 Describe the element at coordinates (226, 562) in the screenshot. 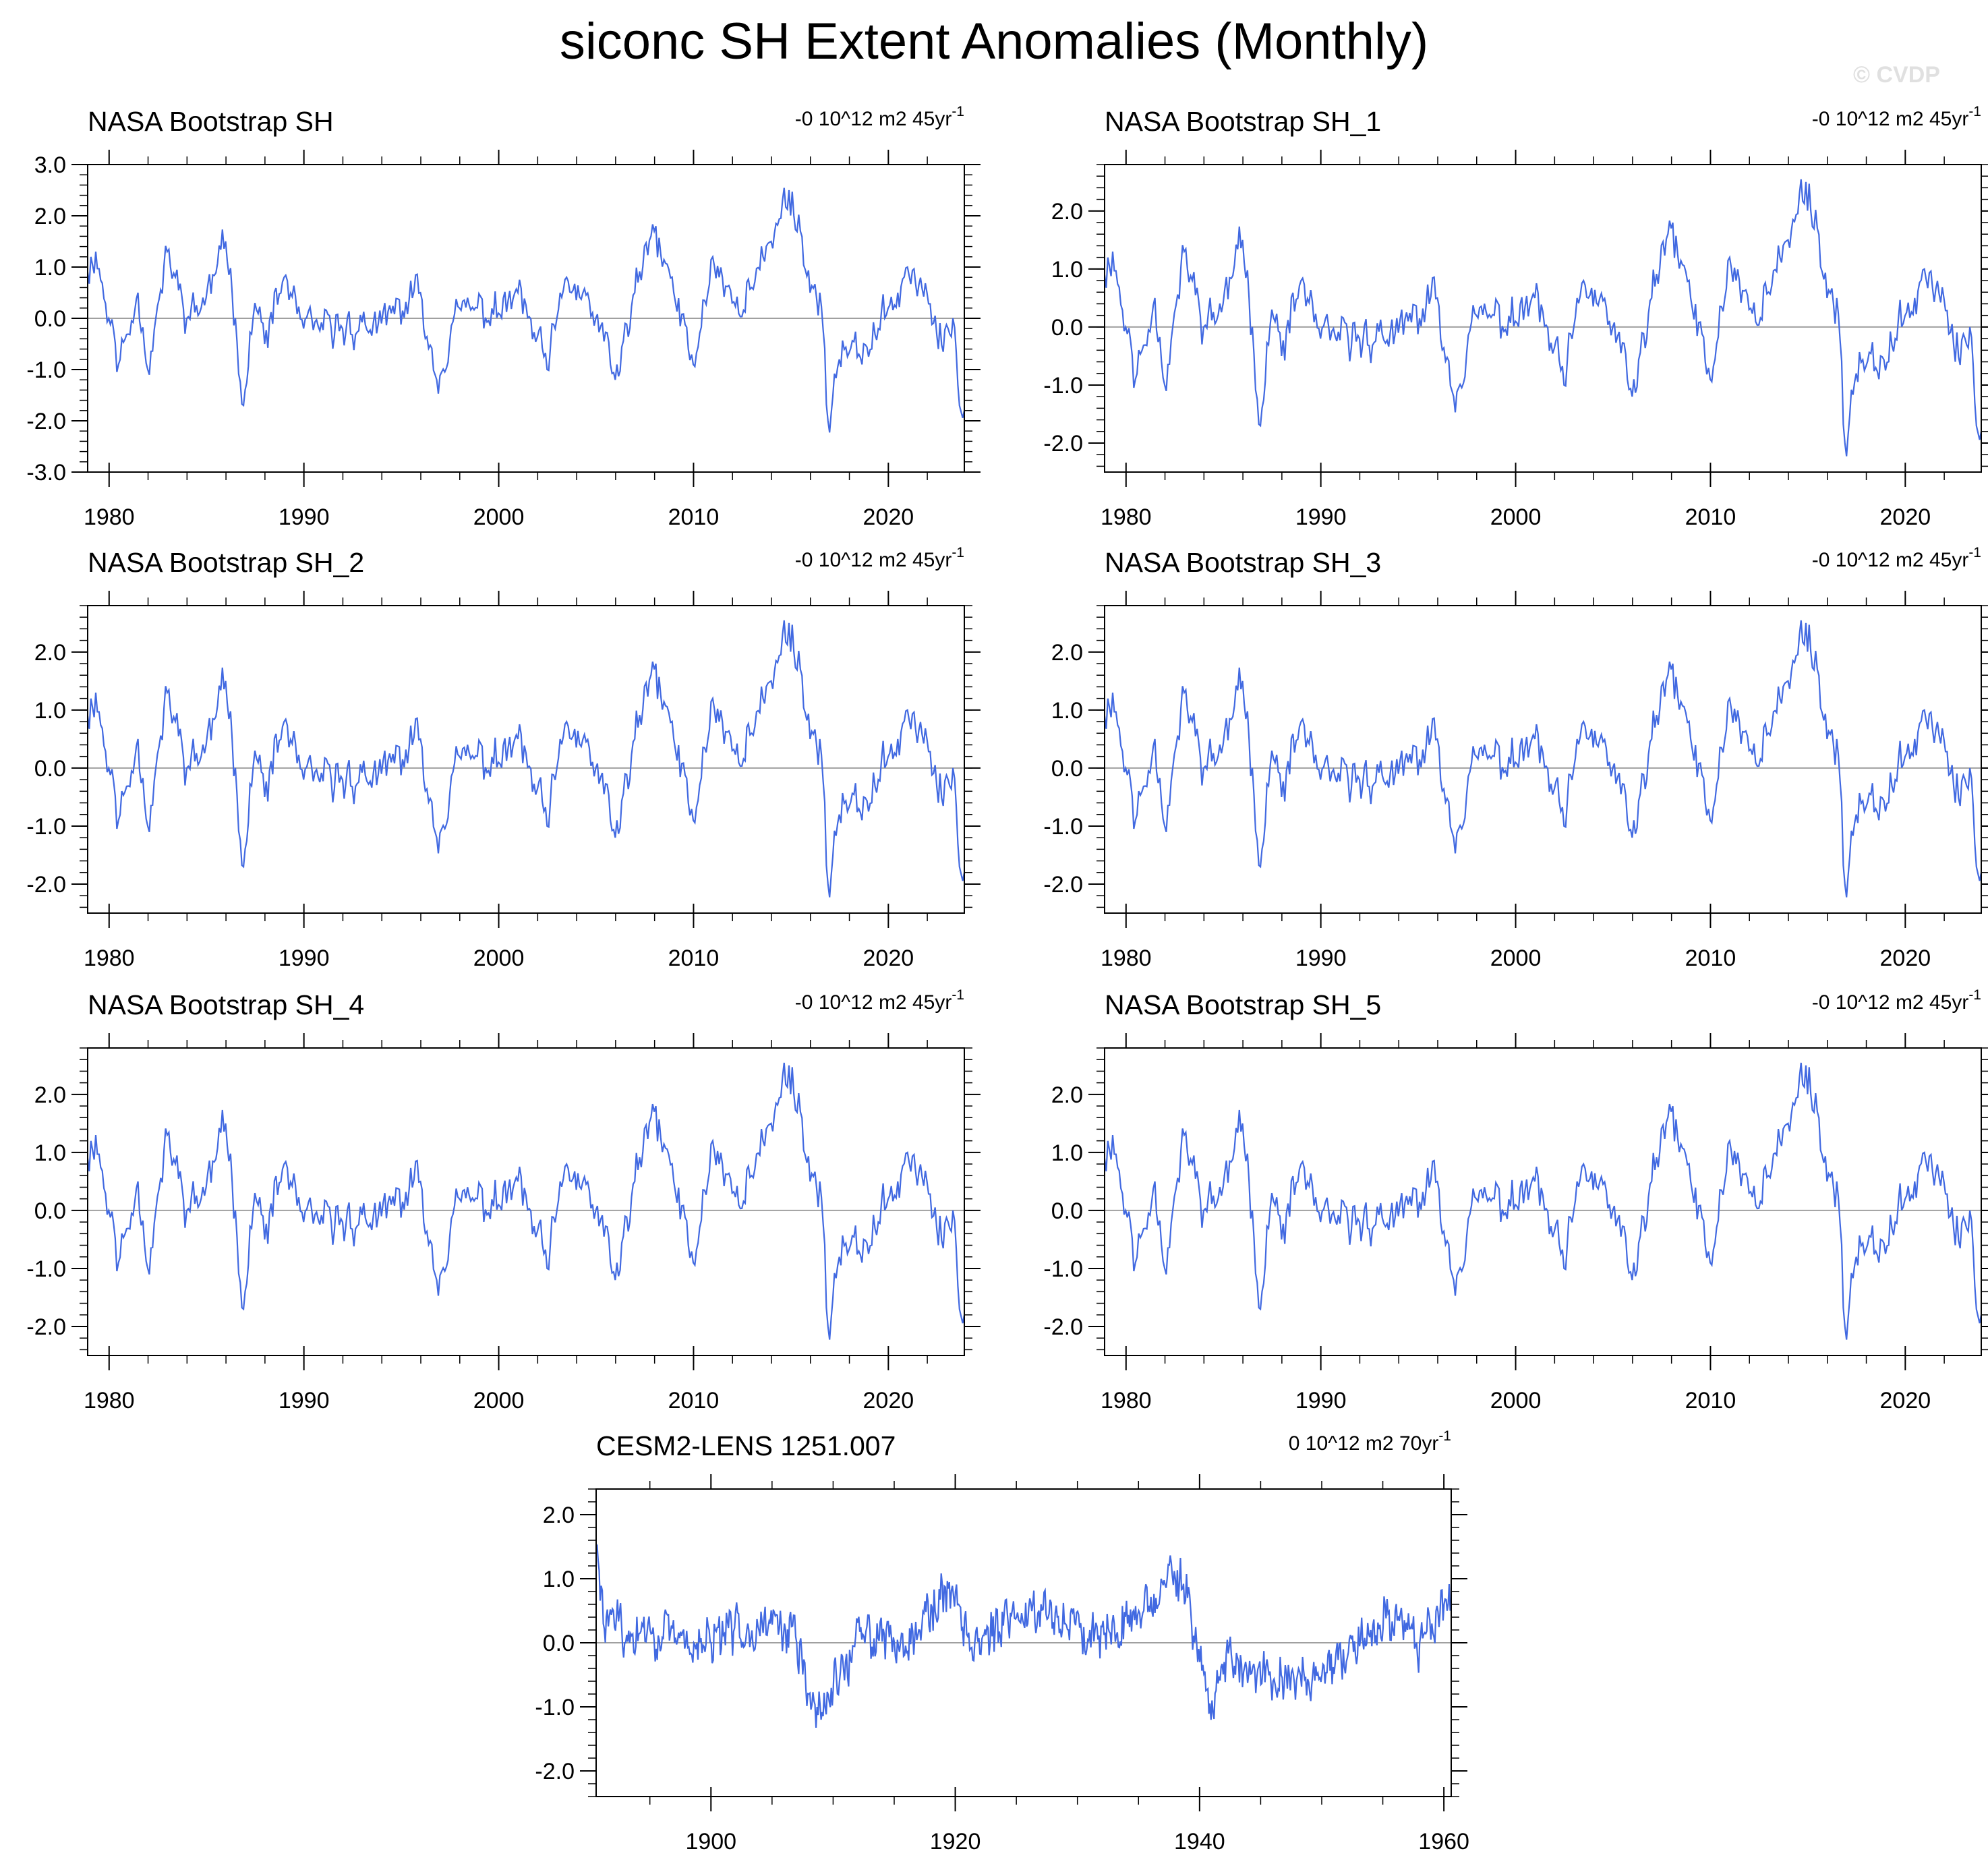

I see `panel-title: NASA Bootstrap SH_2` at that location.